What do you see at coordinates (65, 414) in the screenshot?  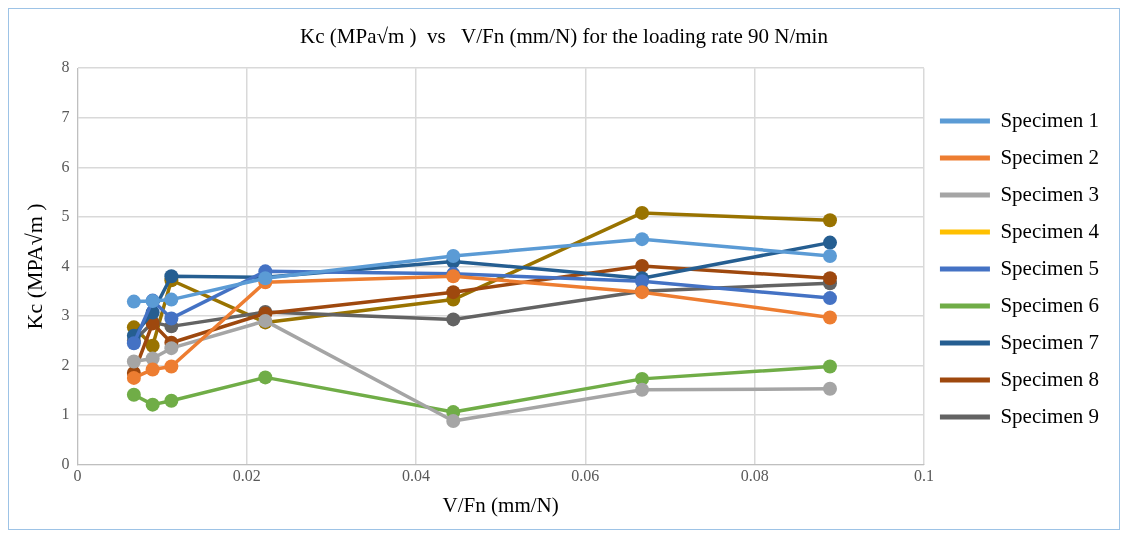 I see `y-tick-label: 1` at bounding box center [65, 414].